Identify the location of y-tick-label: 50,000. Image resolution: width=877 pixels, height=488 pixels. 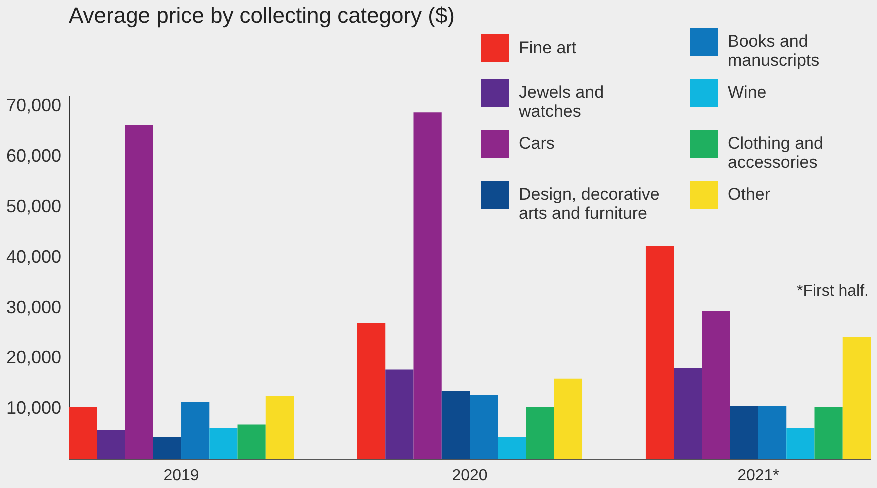
(34, 206).